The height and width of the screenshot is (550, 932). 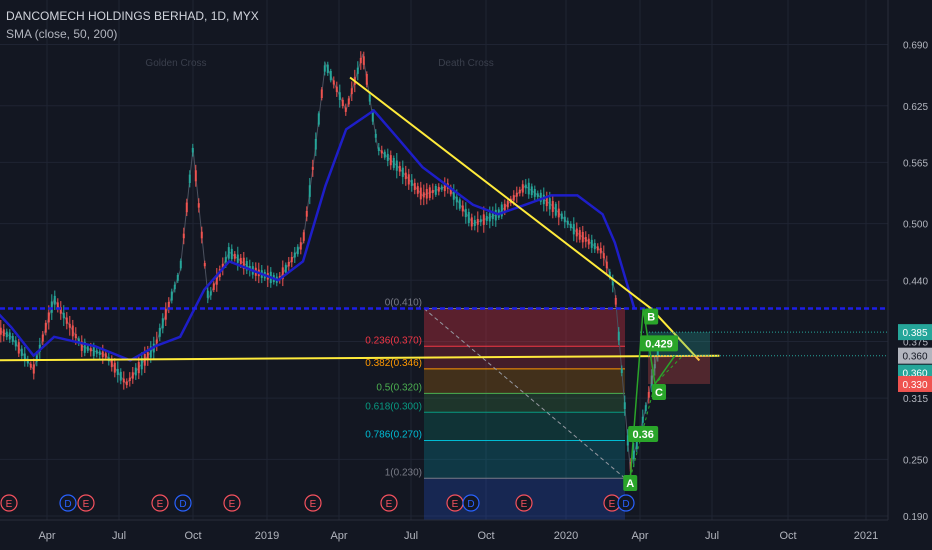 What do you see at coordinates (915, 343) in the screenshot?
I see `y-tick-label-5: 0.375` at bounding box center [915, 343].